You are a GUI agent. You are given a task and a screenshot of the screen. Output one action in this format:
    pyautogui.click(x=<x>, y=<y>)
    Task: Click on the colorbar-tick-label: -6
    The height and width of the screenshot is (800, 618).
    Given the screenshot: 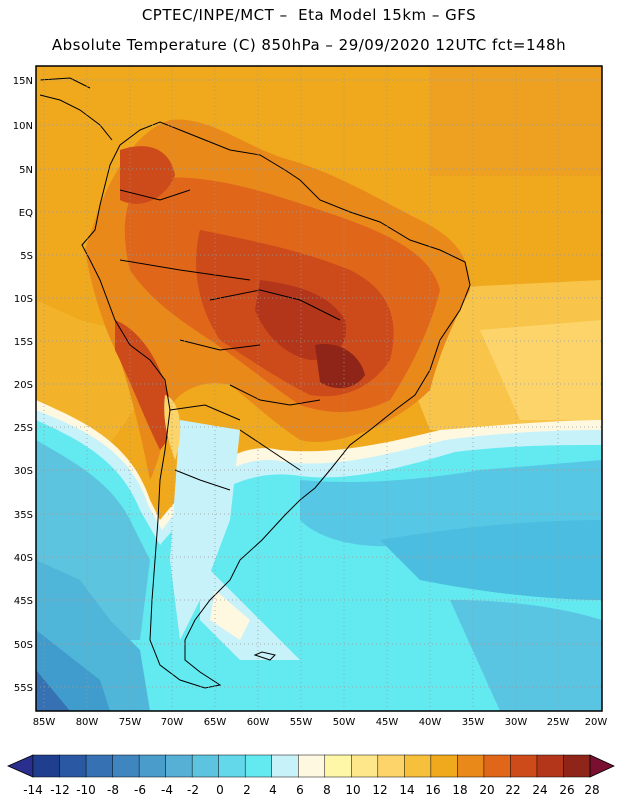 What is the action you would take?
    pyautogui.click(x=140, y=790)
    